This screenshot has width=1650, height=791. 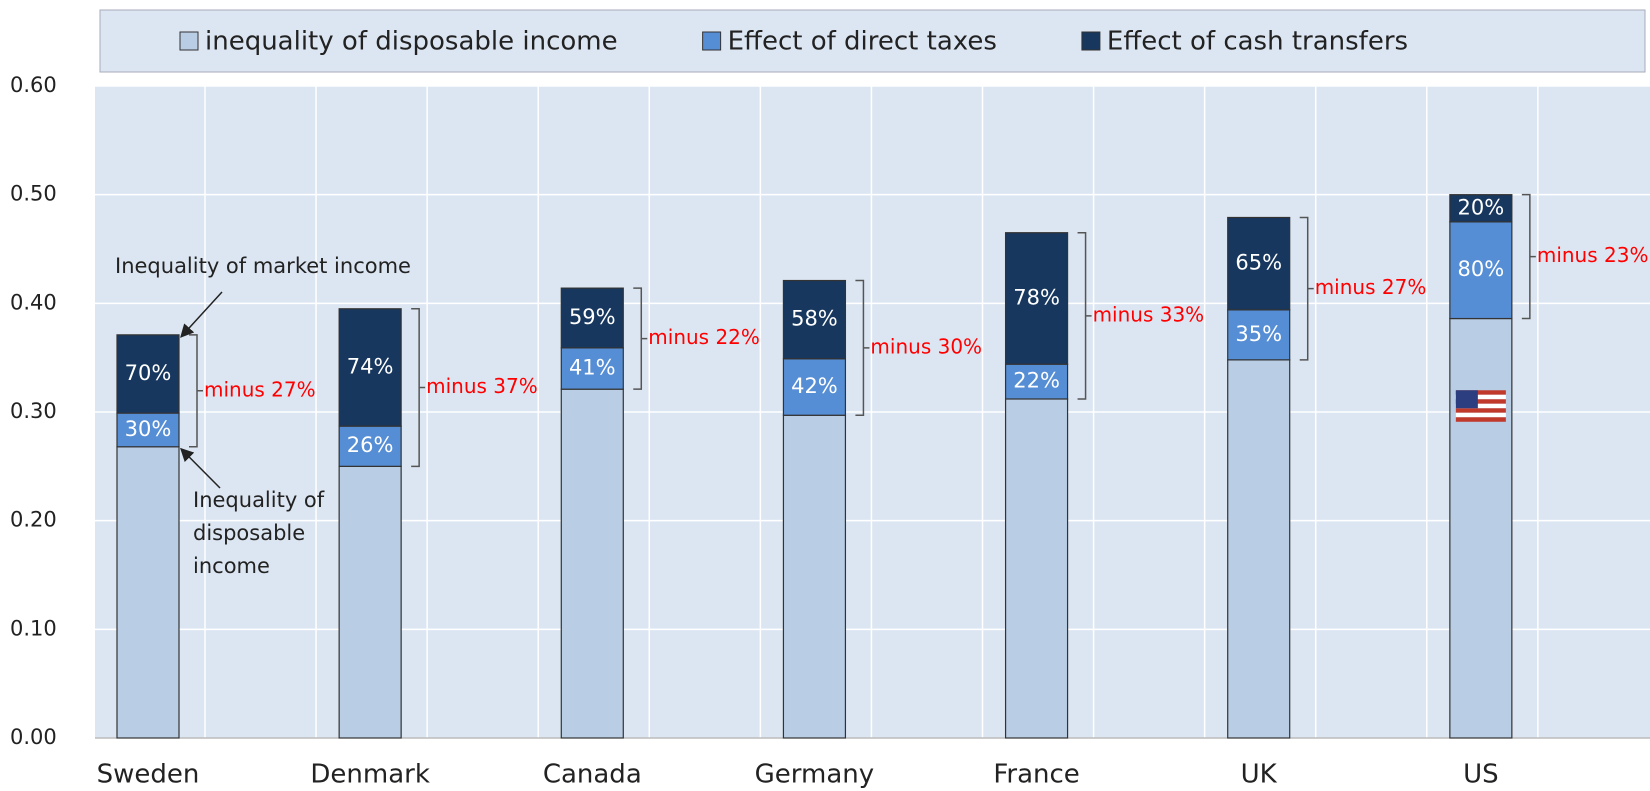 What do you see at coordinates (1257, 42) in the screenshot?
I see `legend-label: Effect of cash transfers` at bounding box center [1257, 42].